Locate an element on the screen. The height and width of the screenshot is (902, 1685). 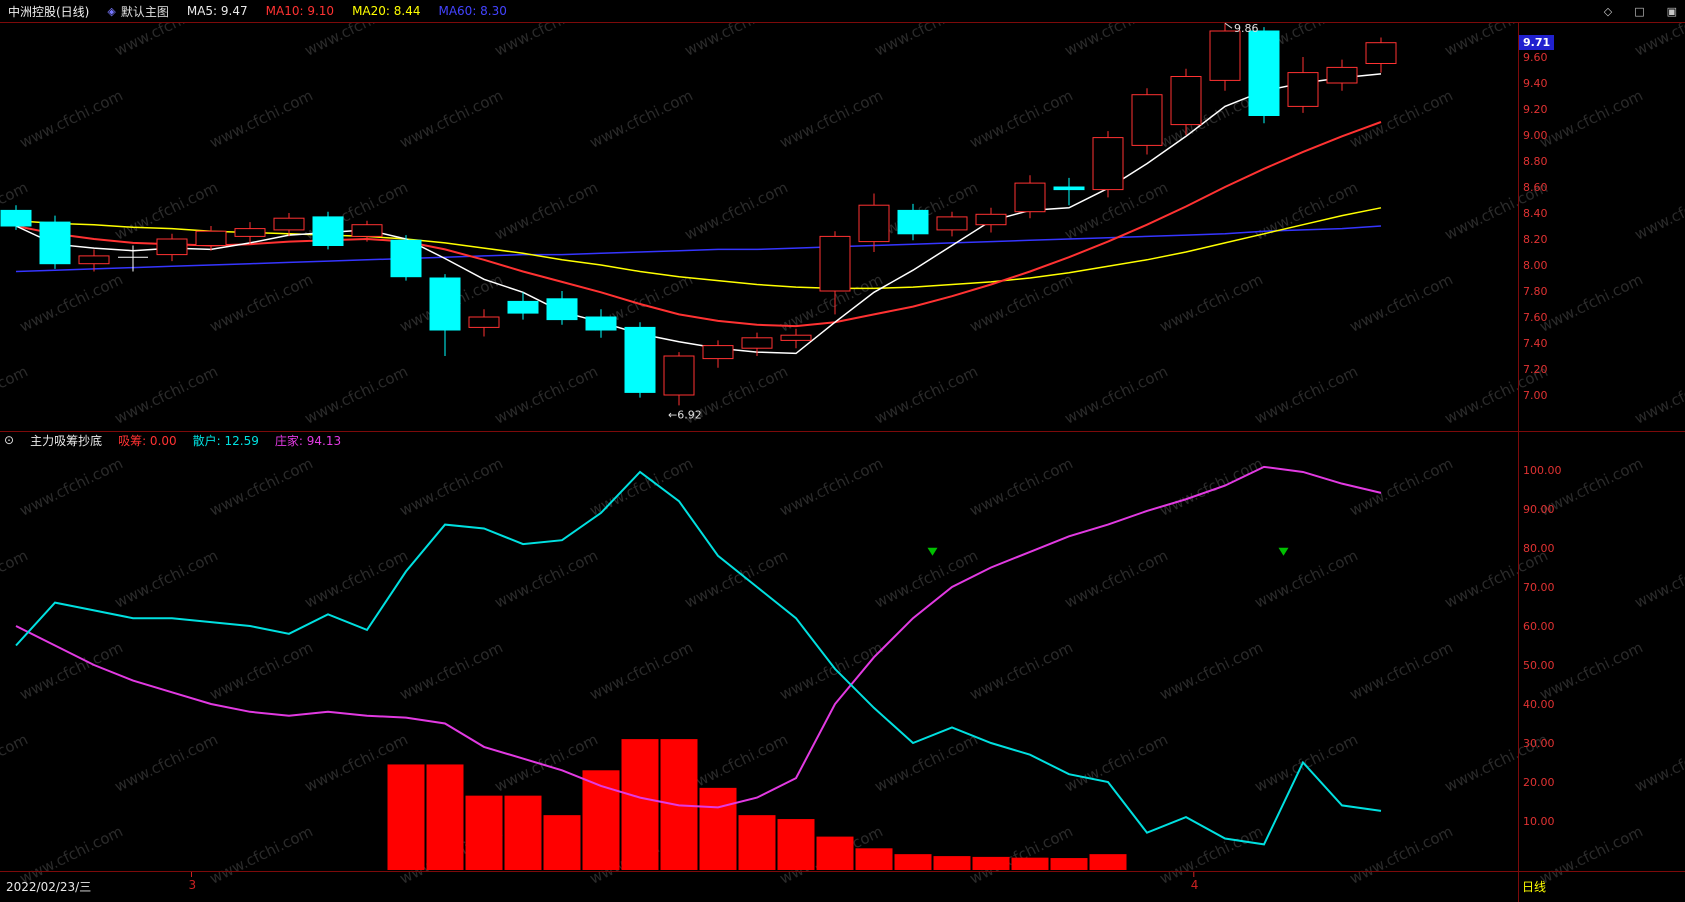
svg-text: 30.00 is located at coordinates (1539, 743).